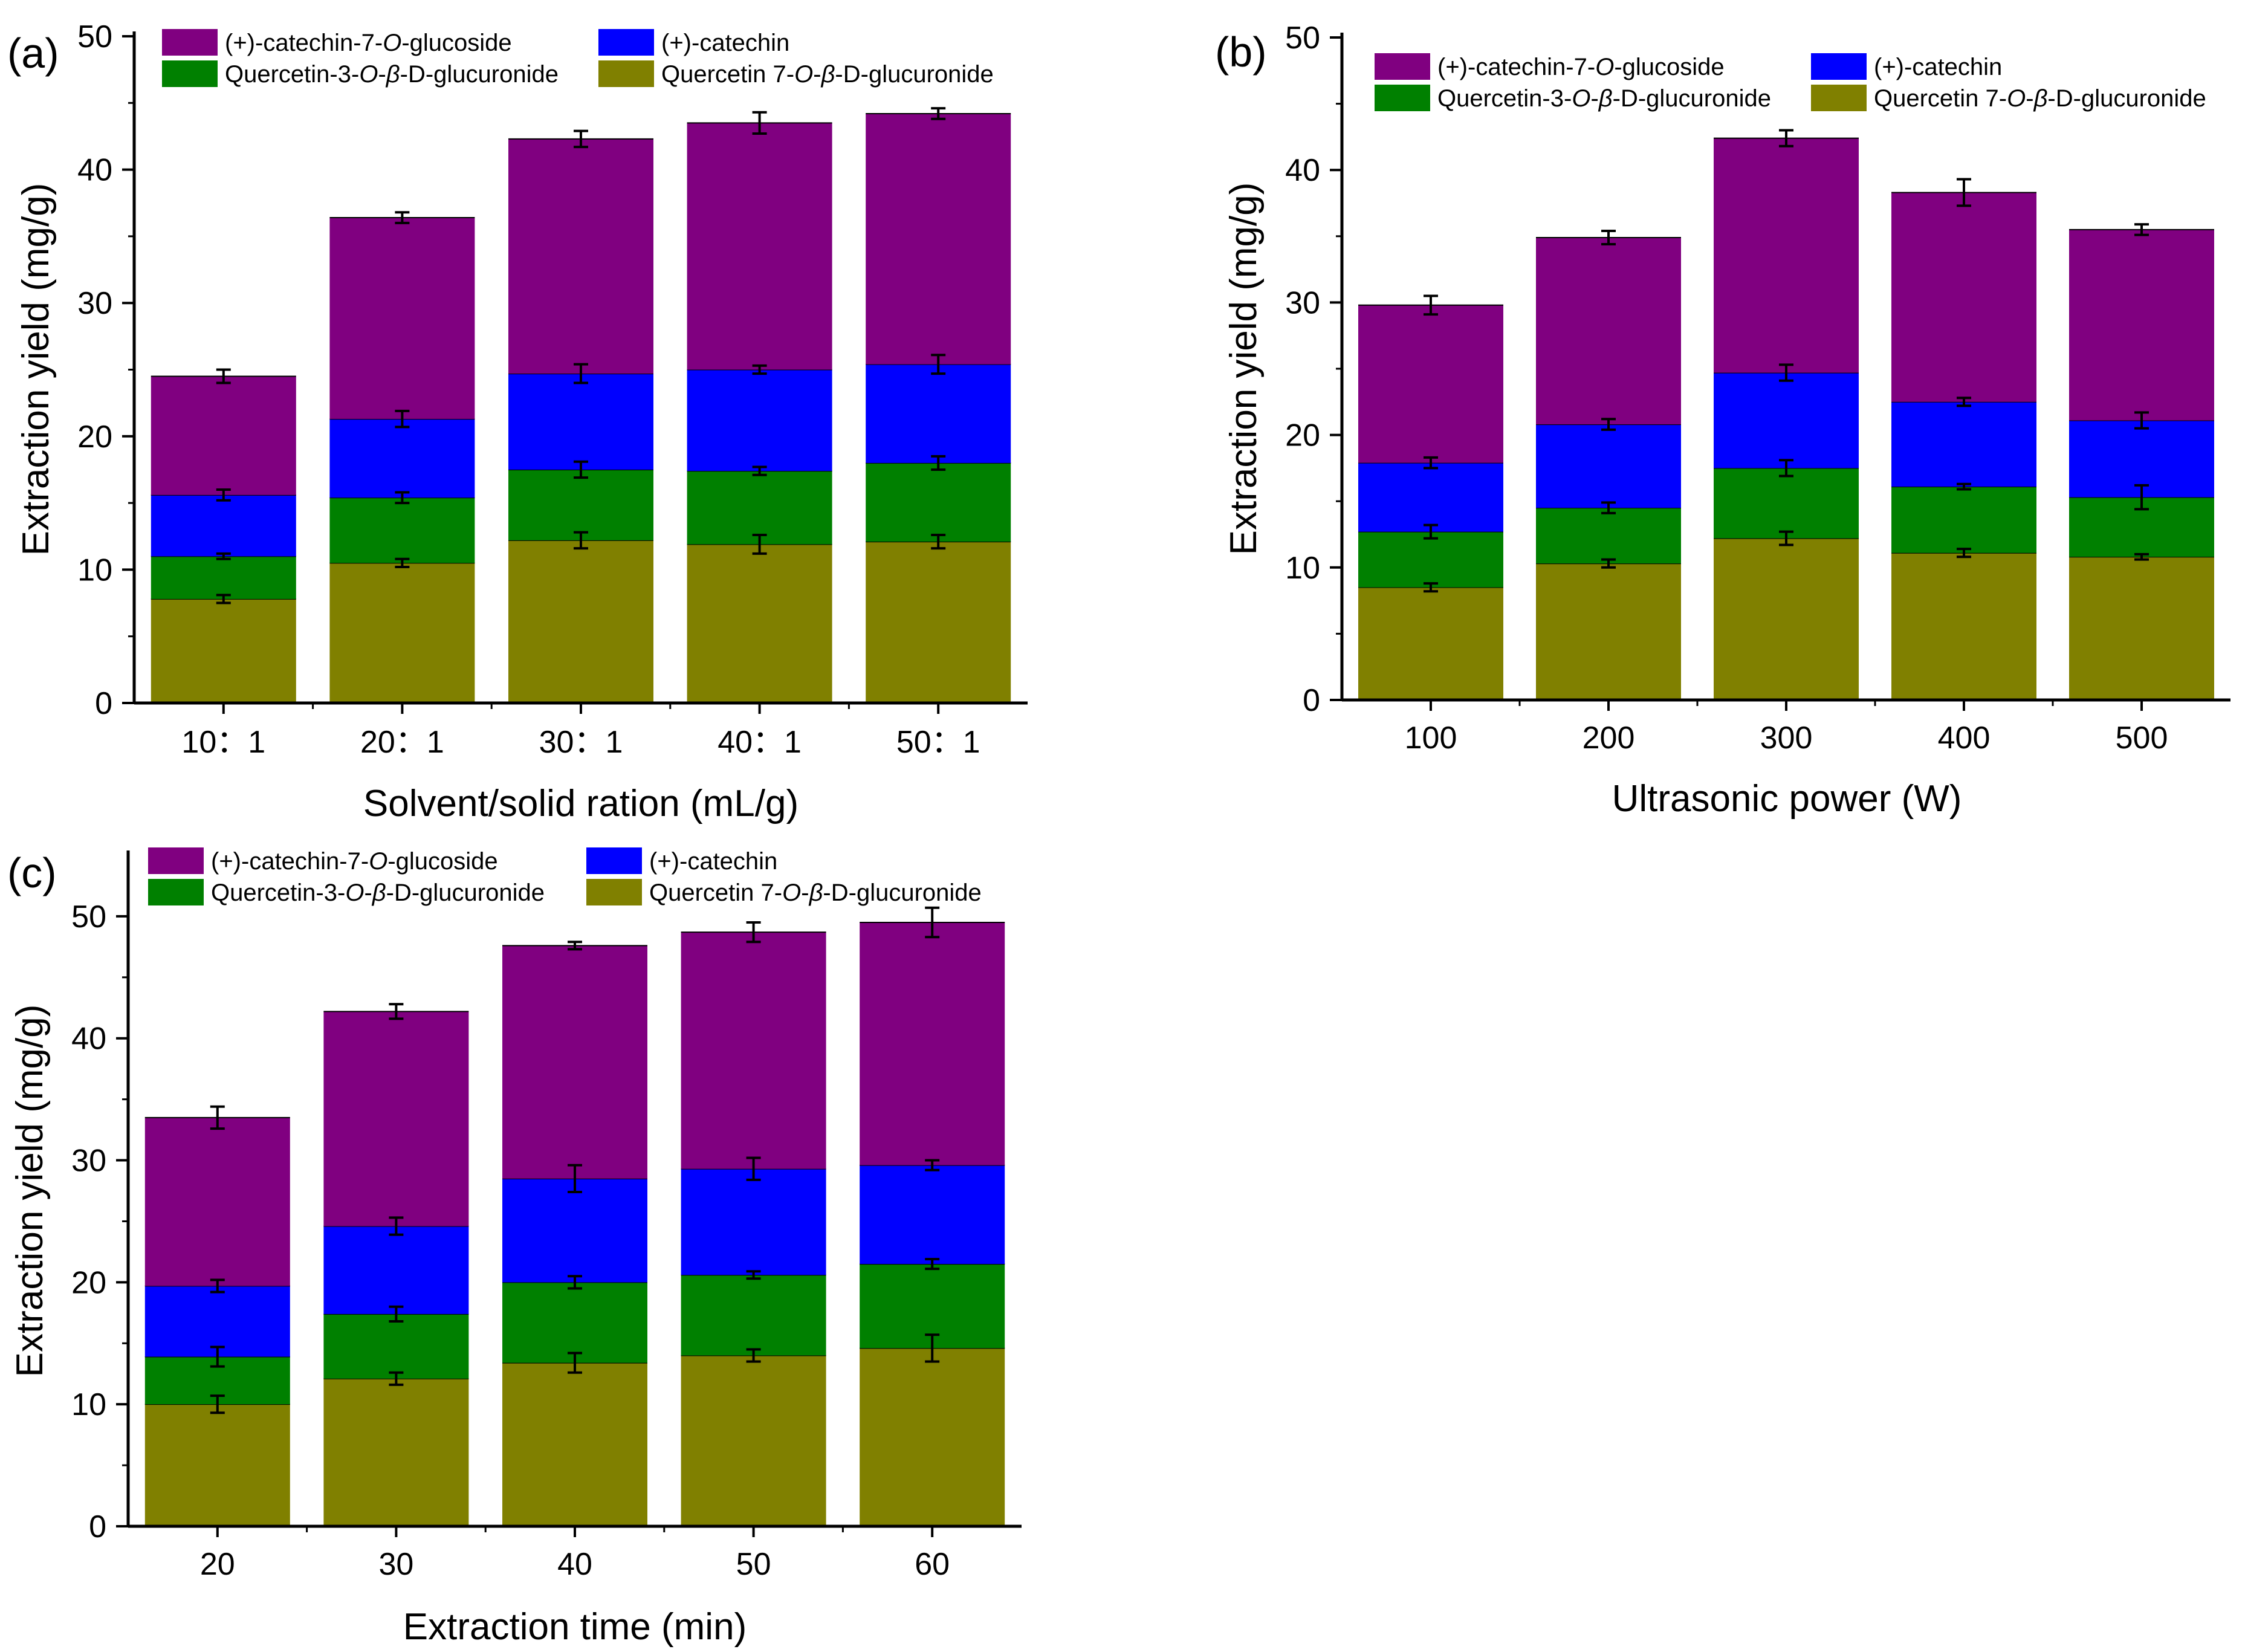 Image resolution: width=2245 pixels, height=1652 pixels. I want to click on panel-a-ytick-label-30: 30, so click(94, 303).